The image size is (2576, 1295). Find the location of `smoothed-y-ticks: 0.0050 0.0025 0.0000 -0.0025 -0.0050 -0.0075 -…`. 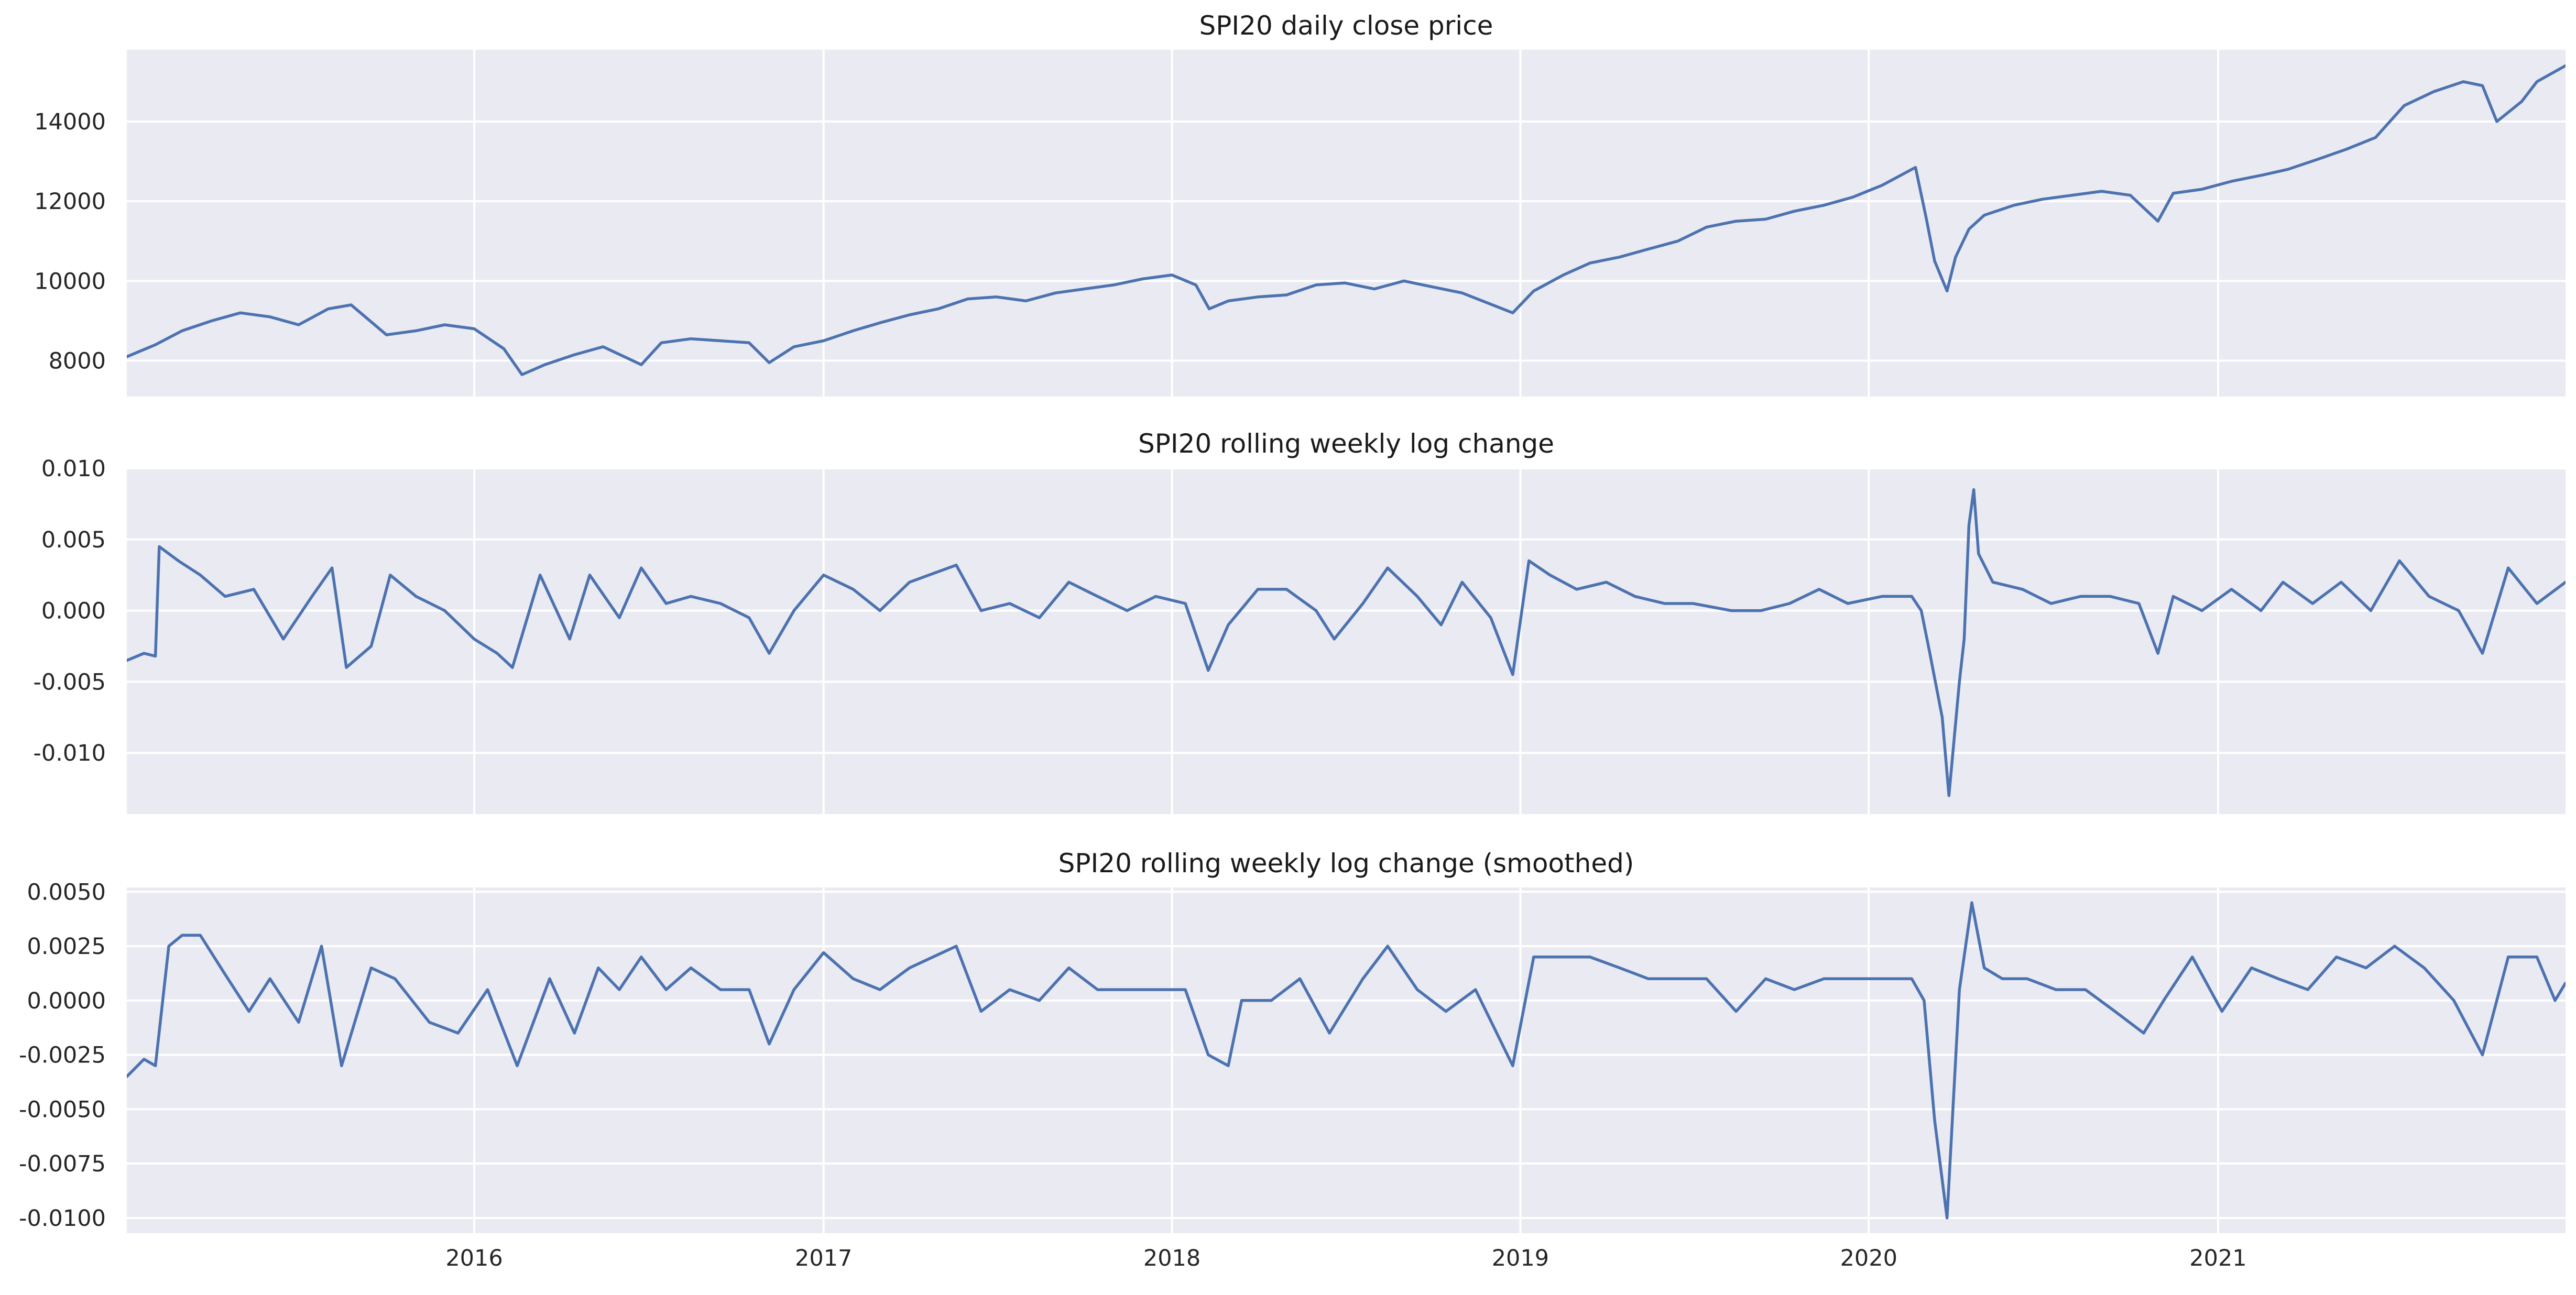

smoothed-y-ticks: 0.0050 0.0025 0.0000 -0.0025 -0.0050 -0.0075 -… is located at coordinates (63, 1055).